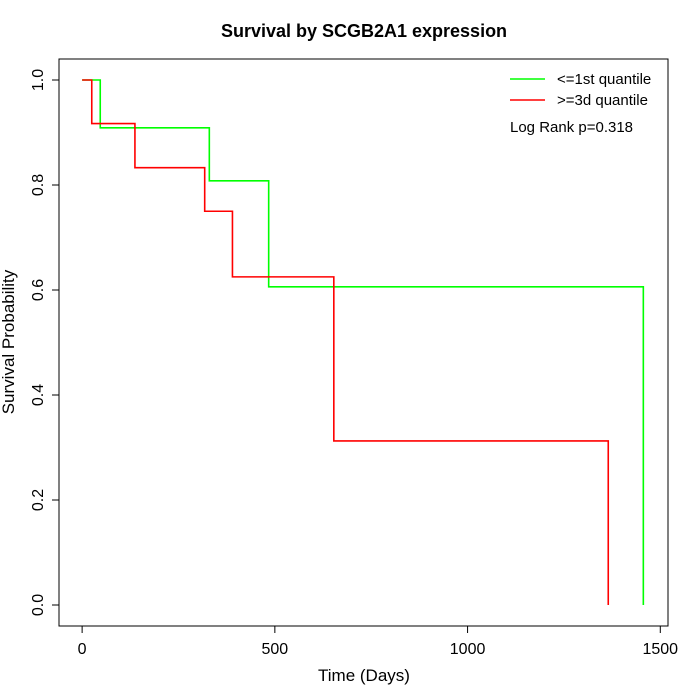 This screenshot has height=700, width=700. What do you see at coordinates (468, 649) in the screenshot?
I see `x-tick-label: 1000` at bounding box center [468, 649].